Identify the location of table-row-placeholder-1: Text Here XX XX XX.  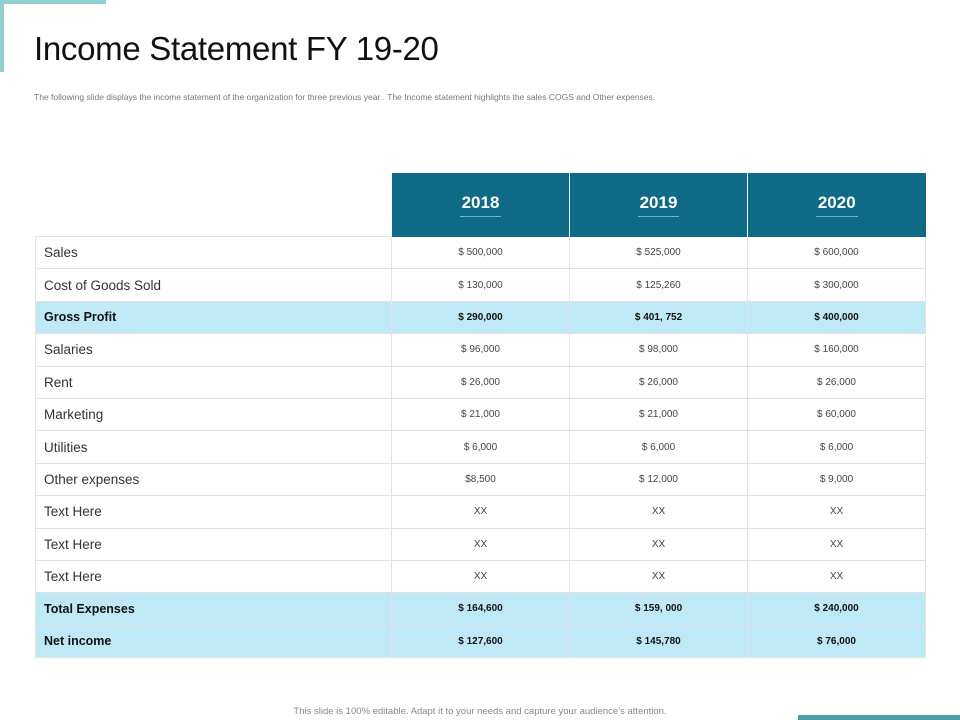
(480, 512).